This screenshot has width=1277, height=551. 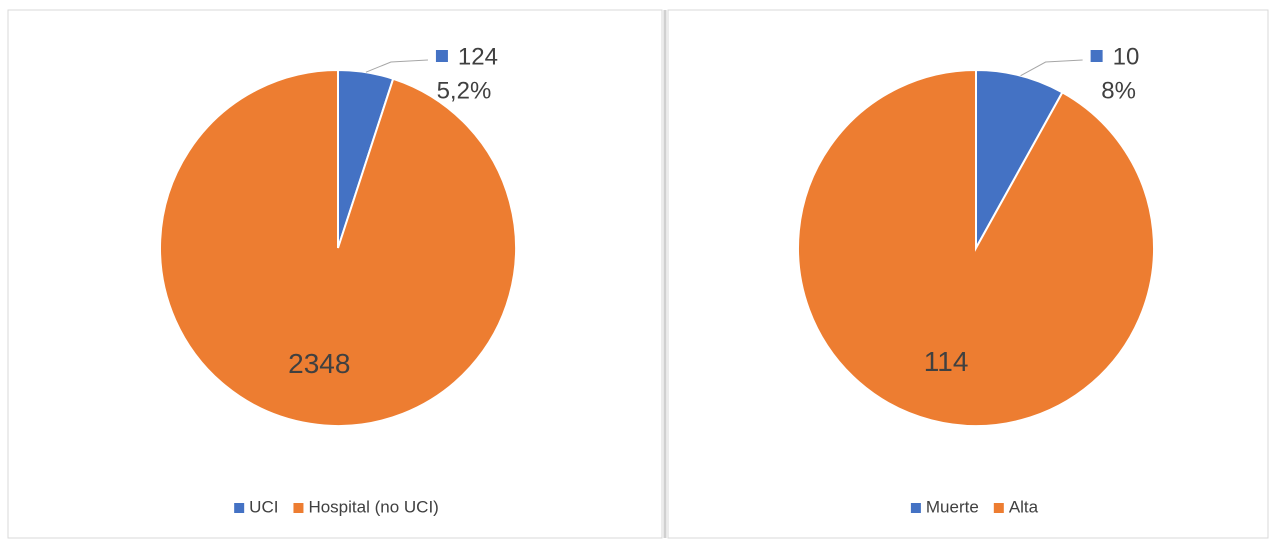 What do you see at coordinates (478, 56) in the screenshot?
I see `data-label: 124` at bounding box center [478, 56].